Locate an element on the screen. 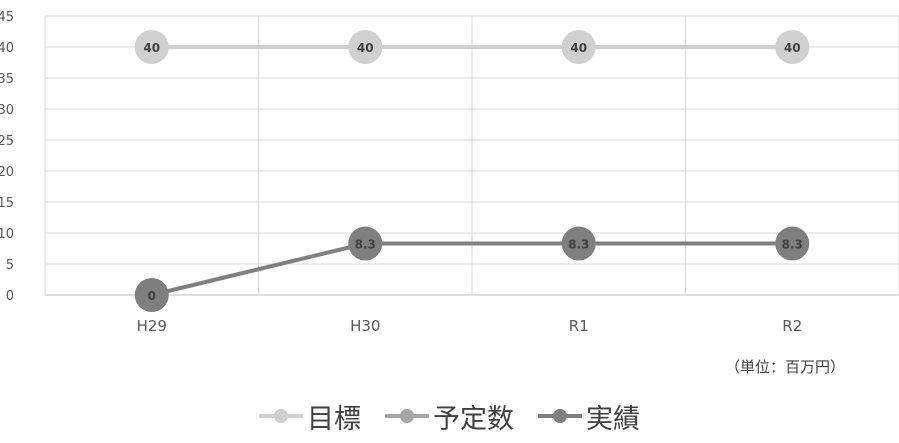 Image resolution: width=899 pixels, height=443 pixels. y-tick-label: 35 is located at coordinates (7, 79).